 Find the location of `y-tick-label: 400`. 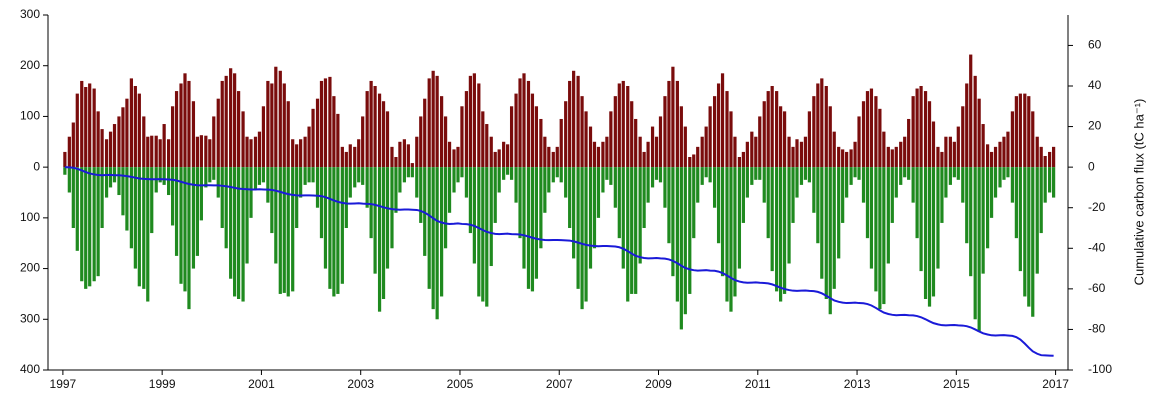

y-tick-label: 400 is located at coordinates (30, 369).